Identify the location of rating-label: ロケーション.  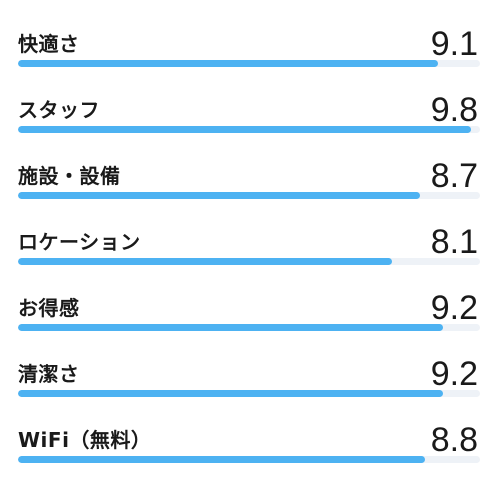
(79, 242).